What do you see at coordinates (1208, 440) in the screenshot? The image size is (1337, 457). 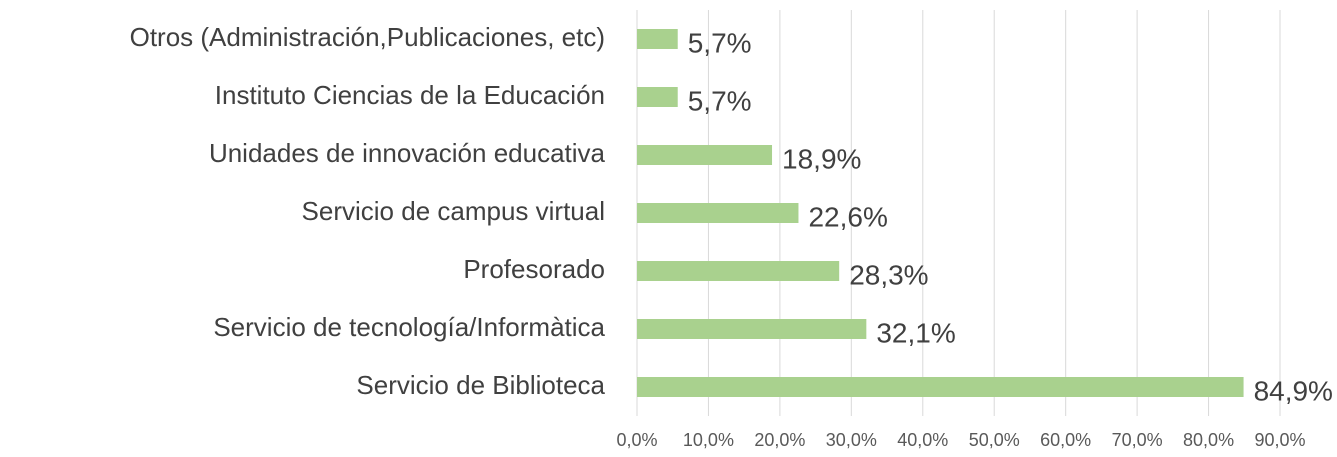 I see `x-tick-label: 80,0%` at bounding box center [1208, 440].